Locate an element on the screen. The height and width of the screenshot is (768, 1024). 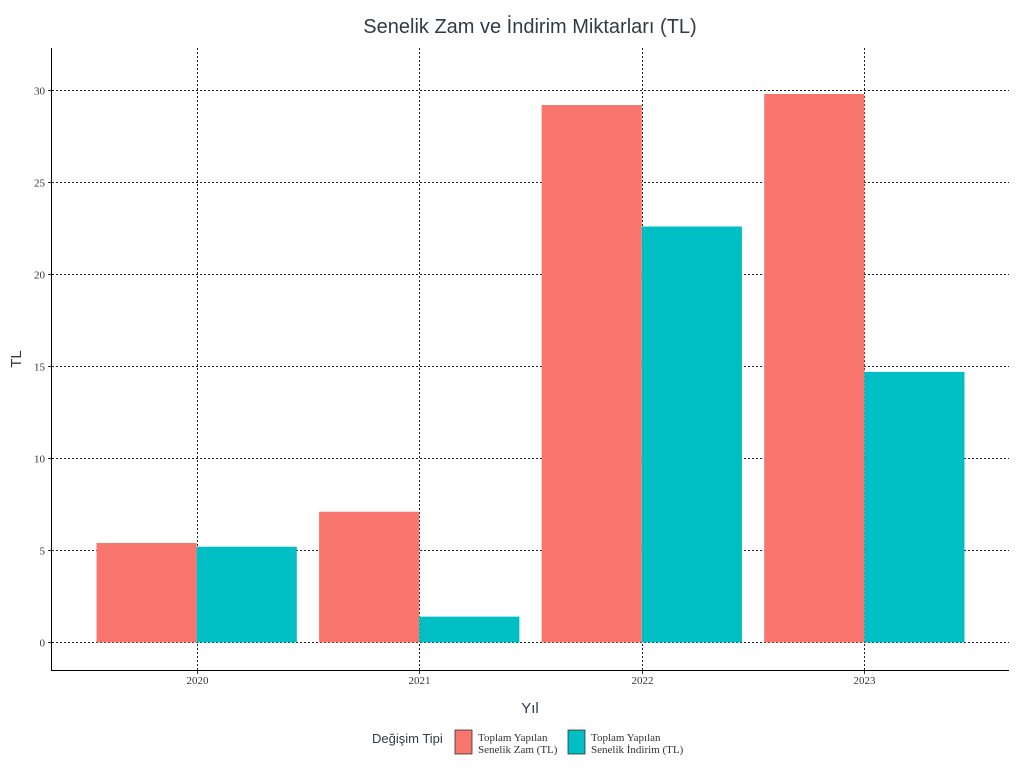
y-tick-label: 20 is located at coordinates (40, 276).